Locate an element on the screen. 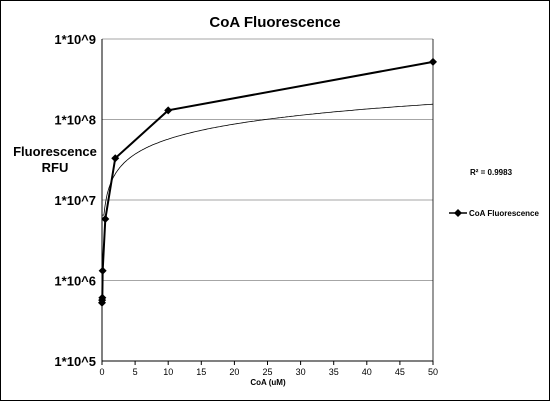 This screenshot has height=401, width=550. legend-marker is located at coordinates (458, 213).